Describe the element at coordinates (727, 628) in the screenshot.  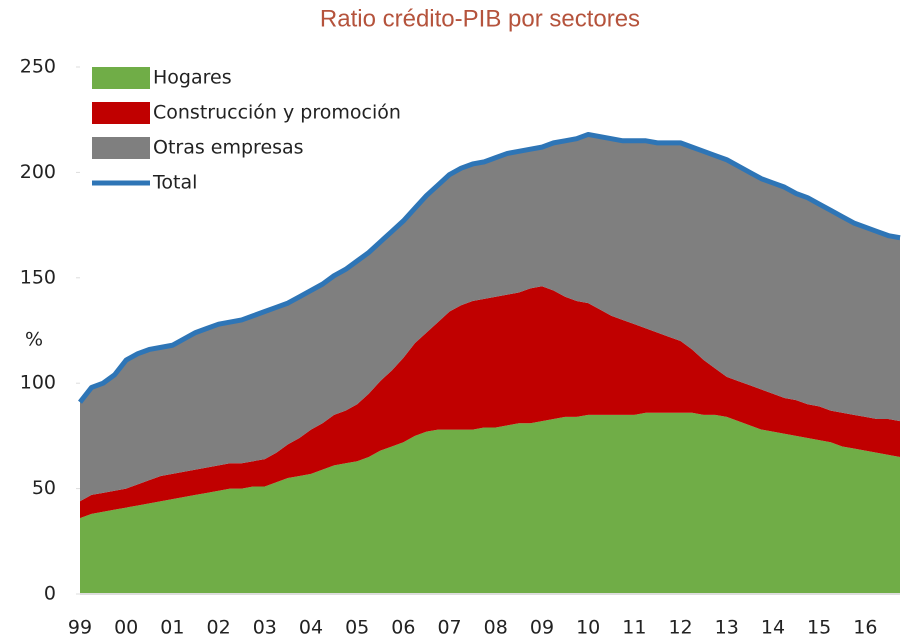
I see `x-tick-label: 13` at that location.